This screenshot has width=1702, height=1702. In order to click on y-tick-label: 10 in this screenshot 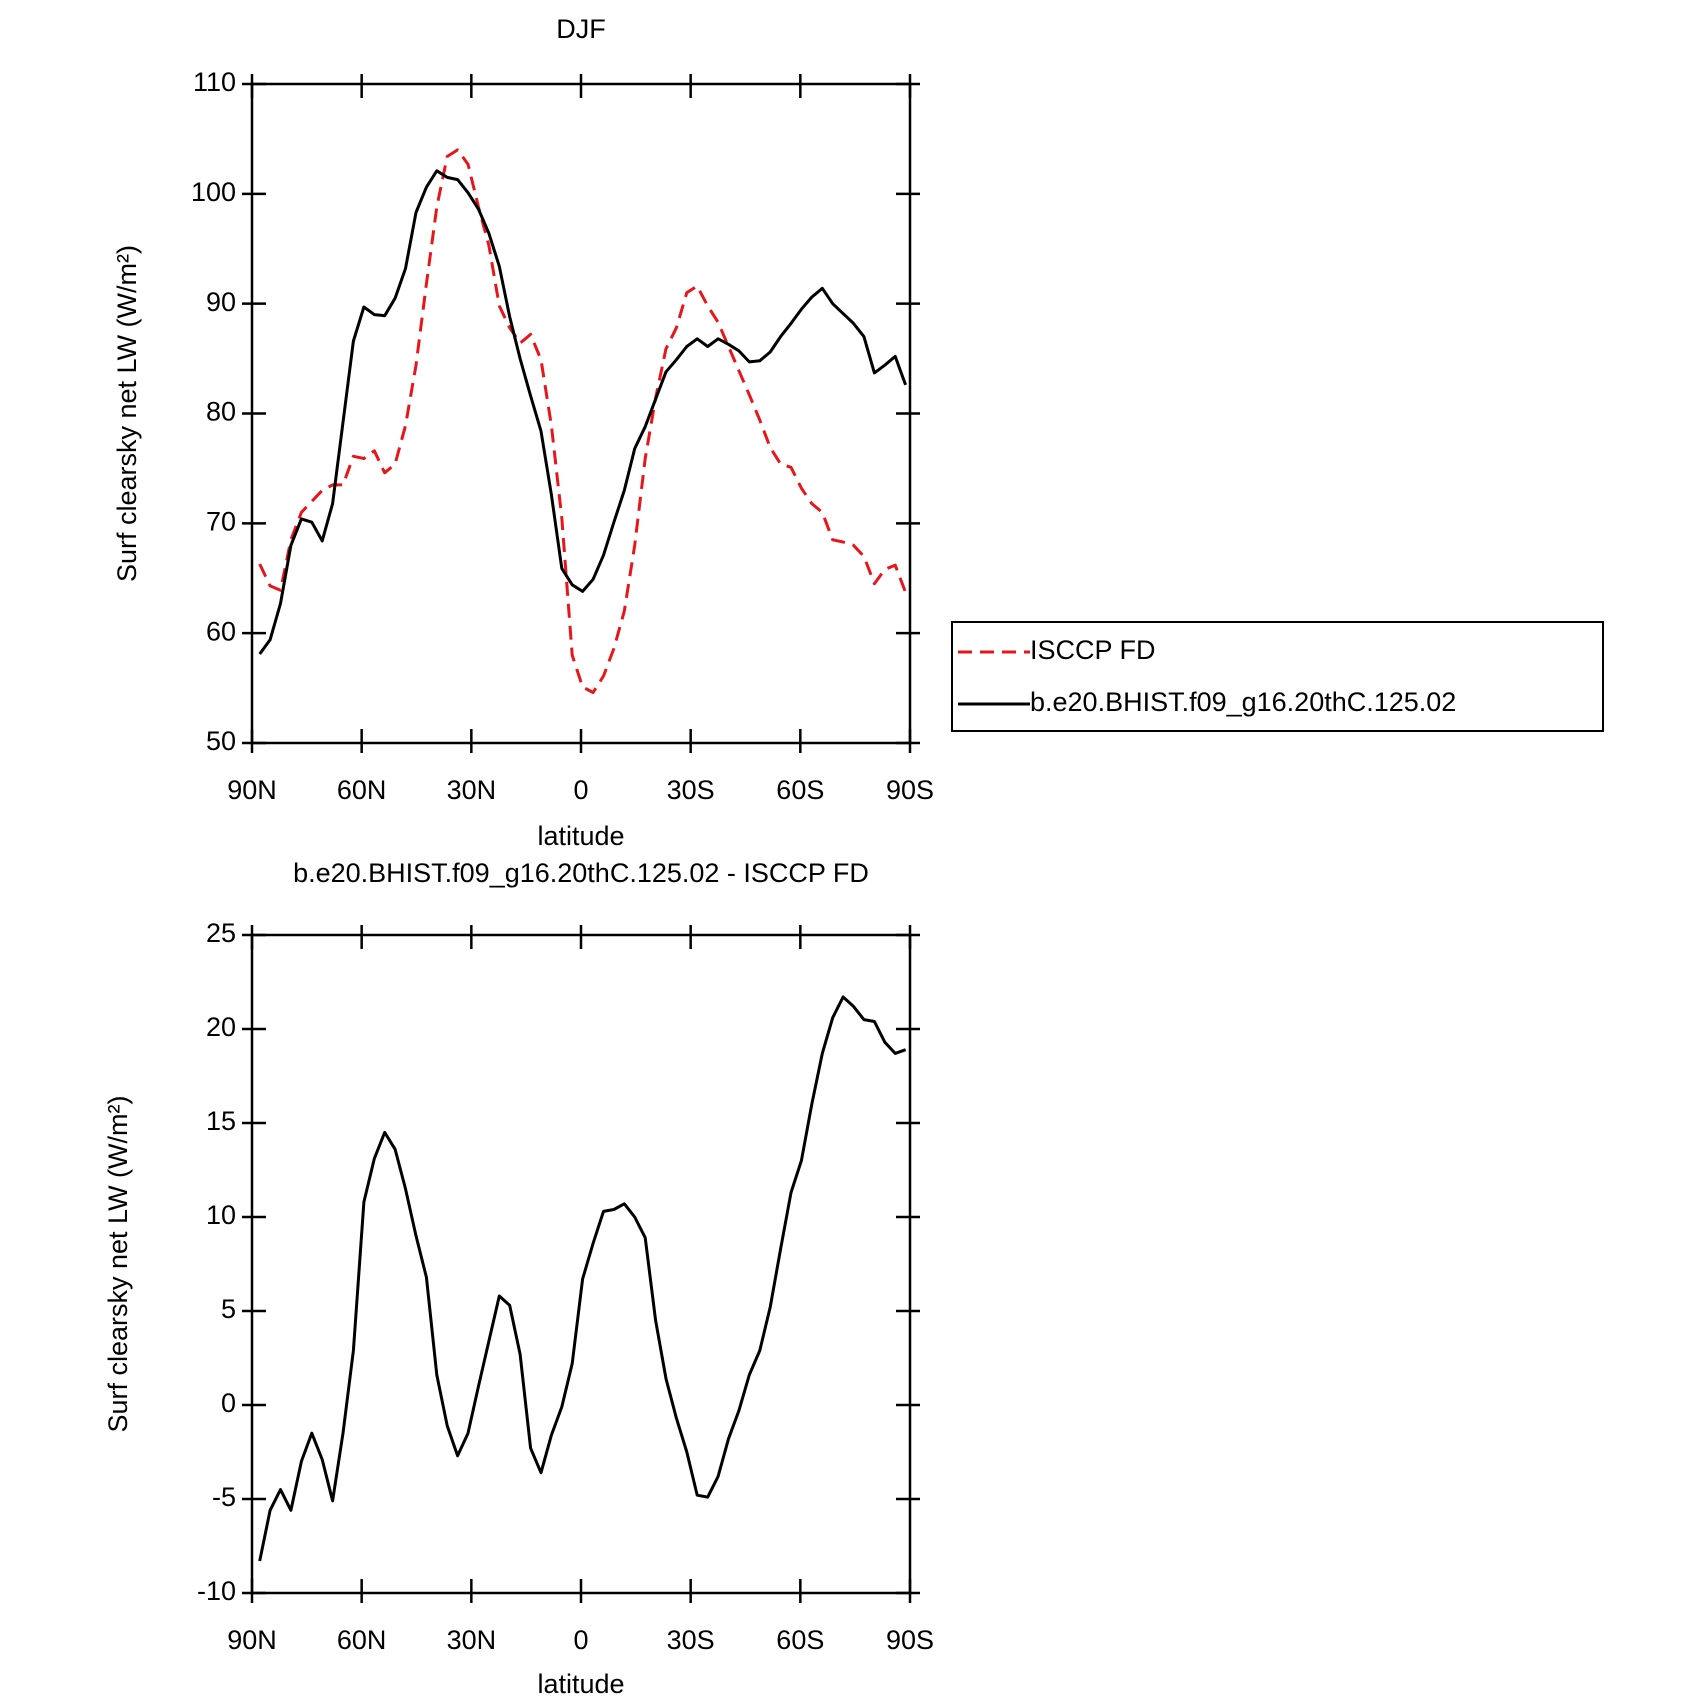, I will do `click(221, 1215)`.